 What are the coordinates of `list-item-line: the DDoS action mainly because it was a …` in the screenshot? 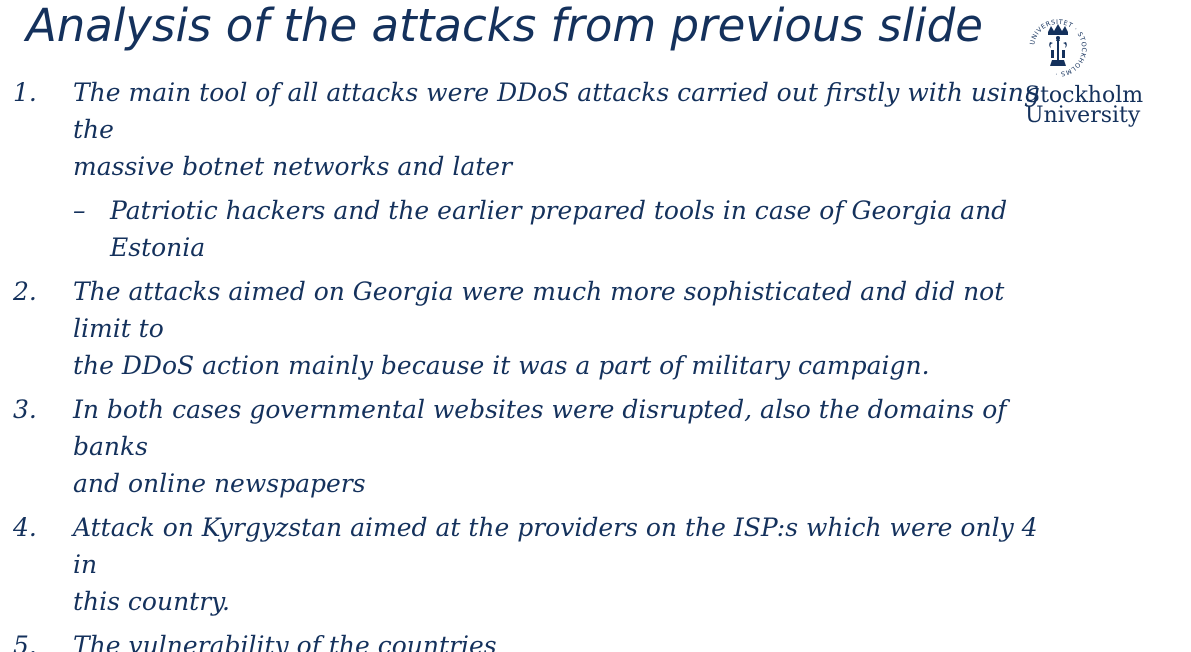 It's located at (501, 365).